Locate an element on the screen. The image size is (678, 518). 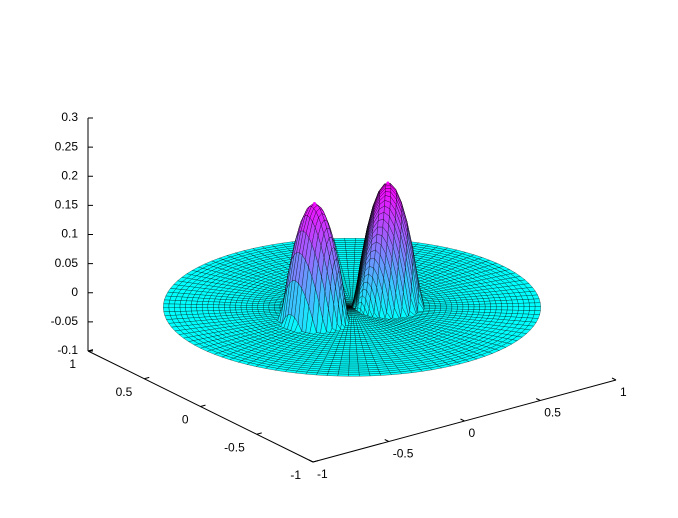
x-tick-label: -0.5 is located at coordinates (403, 454).